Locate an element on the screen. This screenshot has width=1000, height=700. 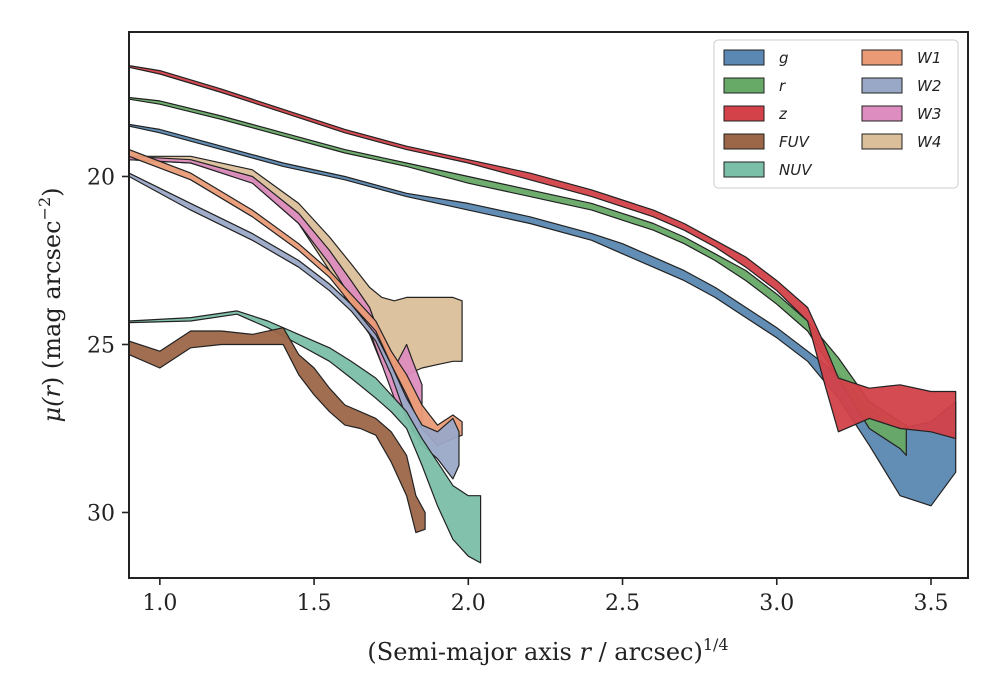
x-axis-label-var: r is located at coordinates (585, 652).